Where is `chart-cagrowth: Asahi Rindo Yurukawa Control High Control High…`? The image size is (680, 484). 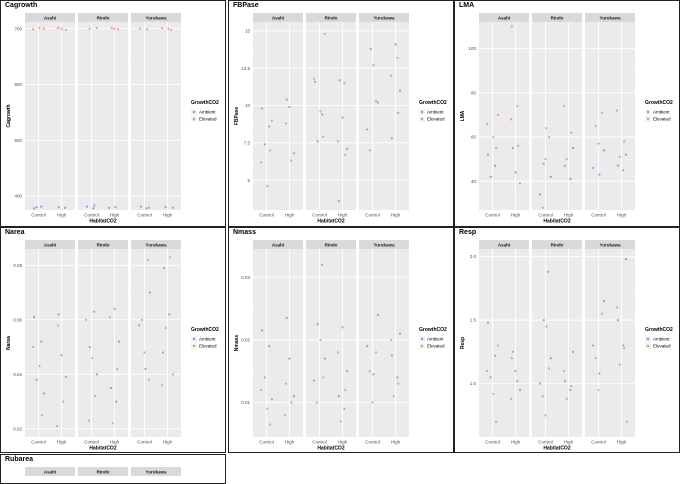
chart-cagrowth: Asahi Rindo Yurukawa Control High Control High… is located at coordinates (112, 119).